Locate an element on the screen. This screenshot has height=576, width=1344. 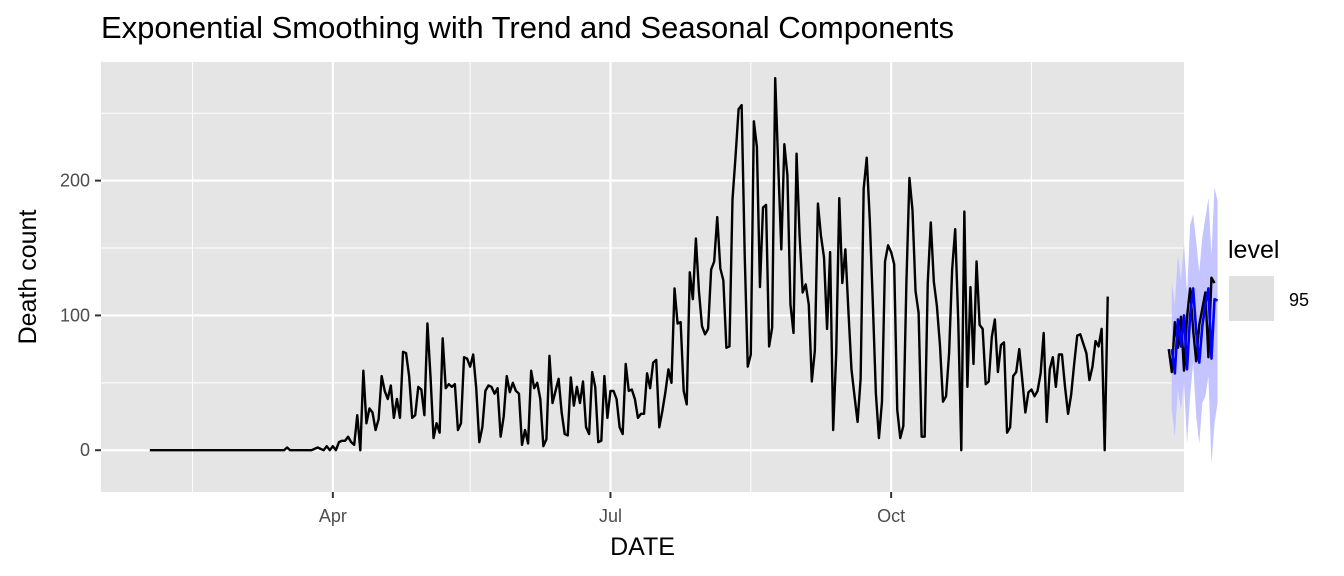
legend: level 95 is located at coordinates (1268, 278).